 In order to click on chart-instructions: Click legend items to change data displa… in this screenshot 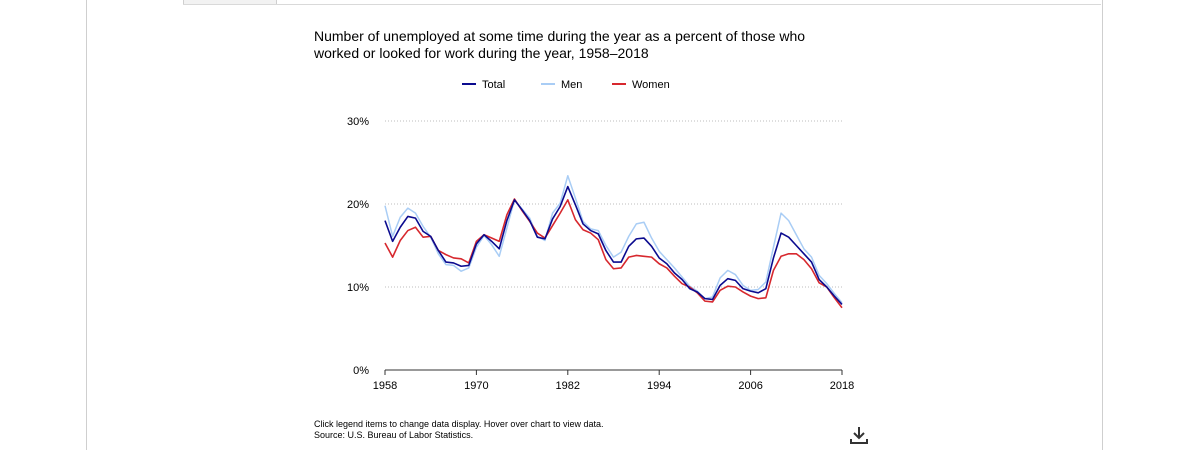, I will do `click(459, 424)`.